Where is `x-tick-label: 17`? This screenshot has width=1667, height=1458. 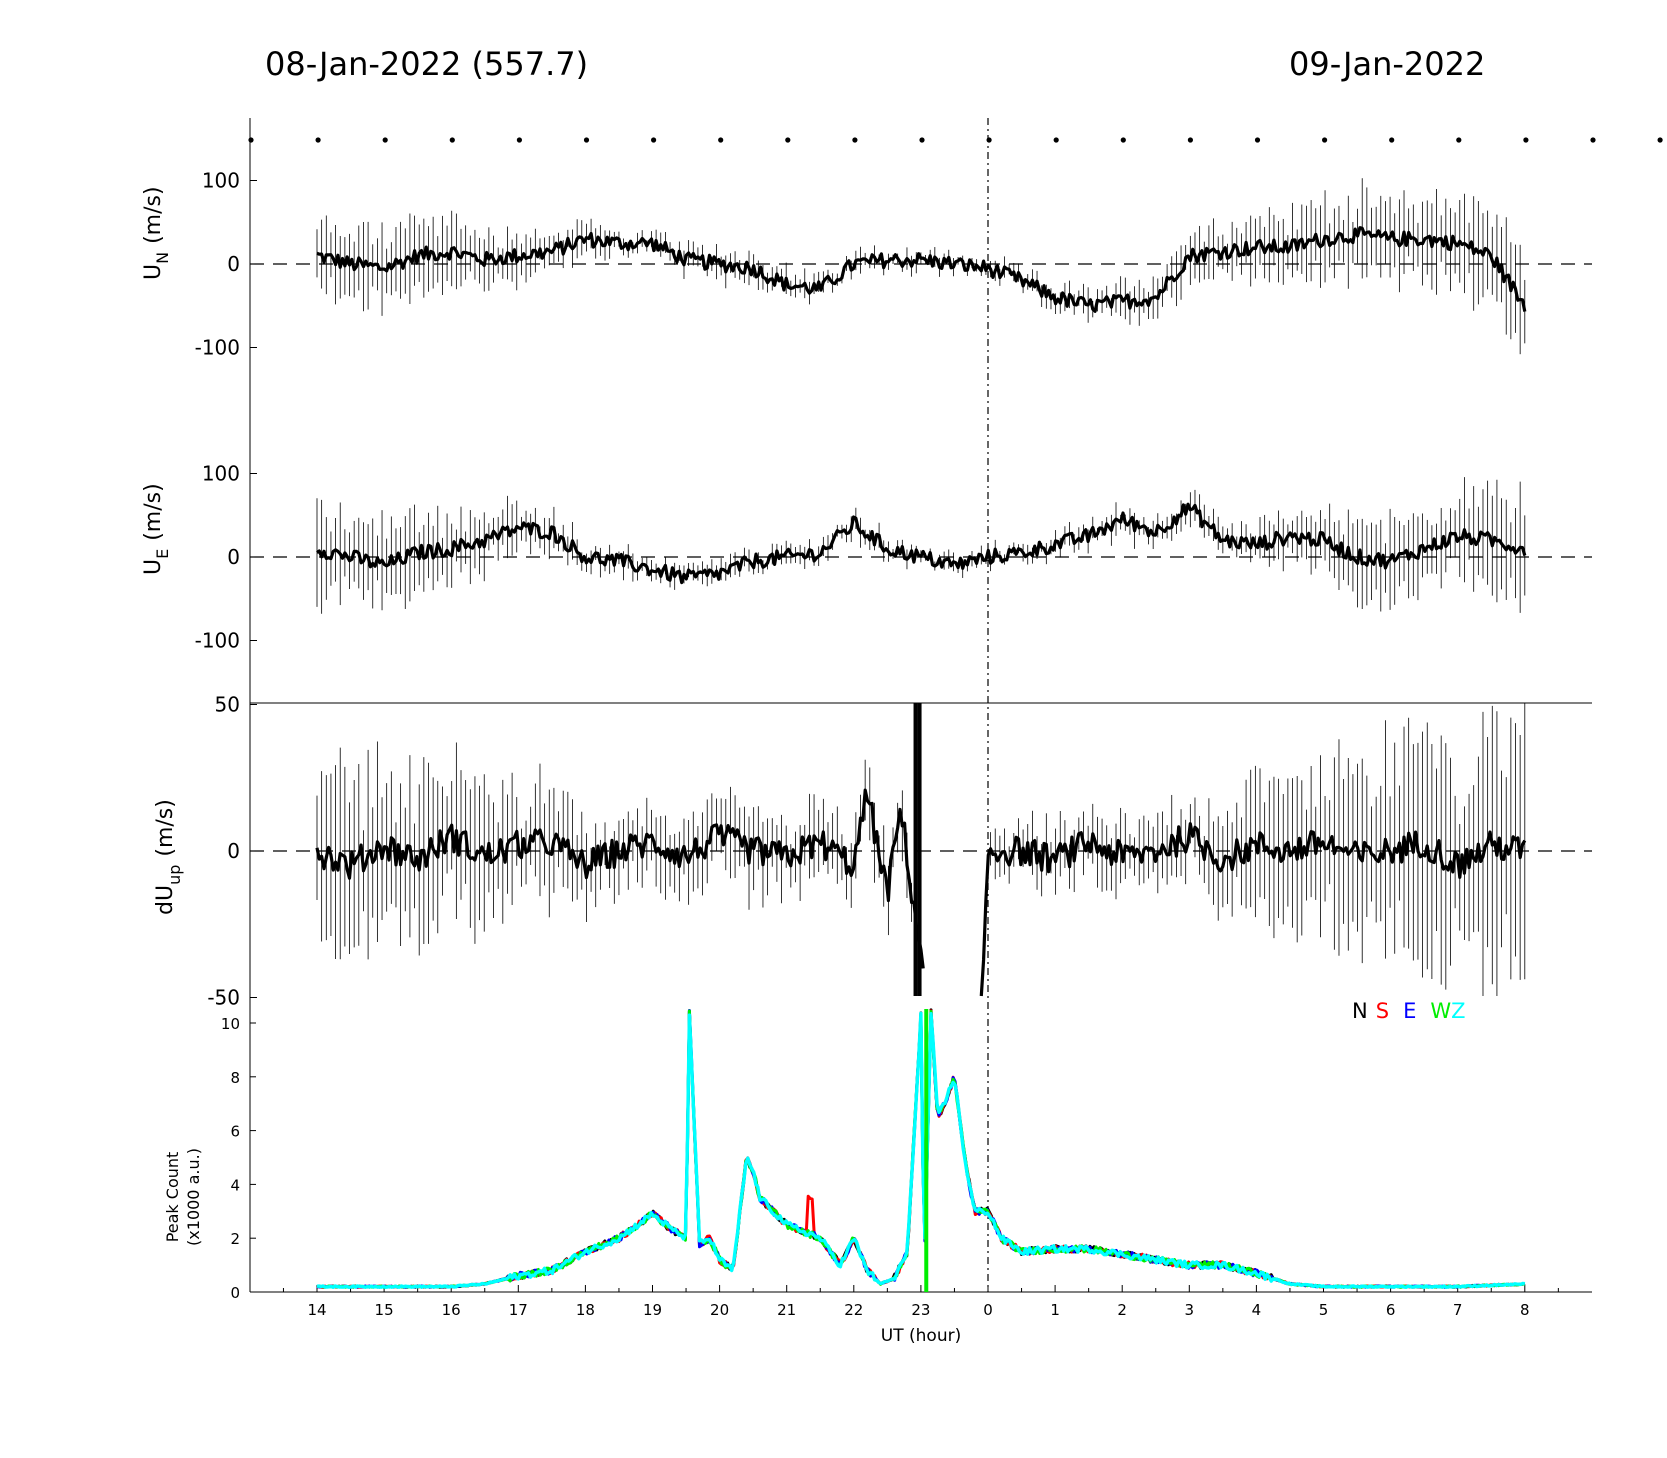
x-tick-label: 17 is located at coordinates (518, 1310).